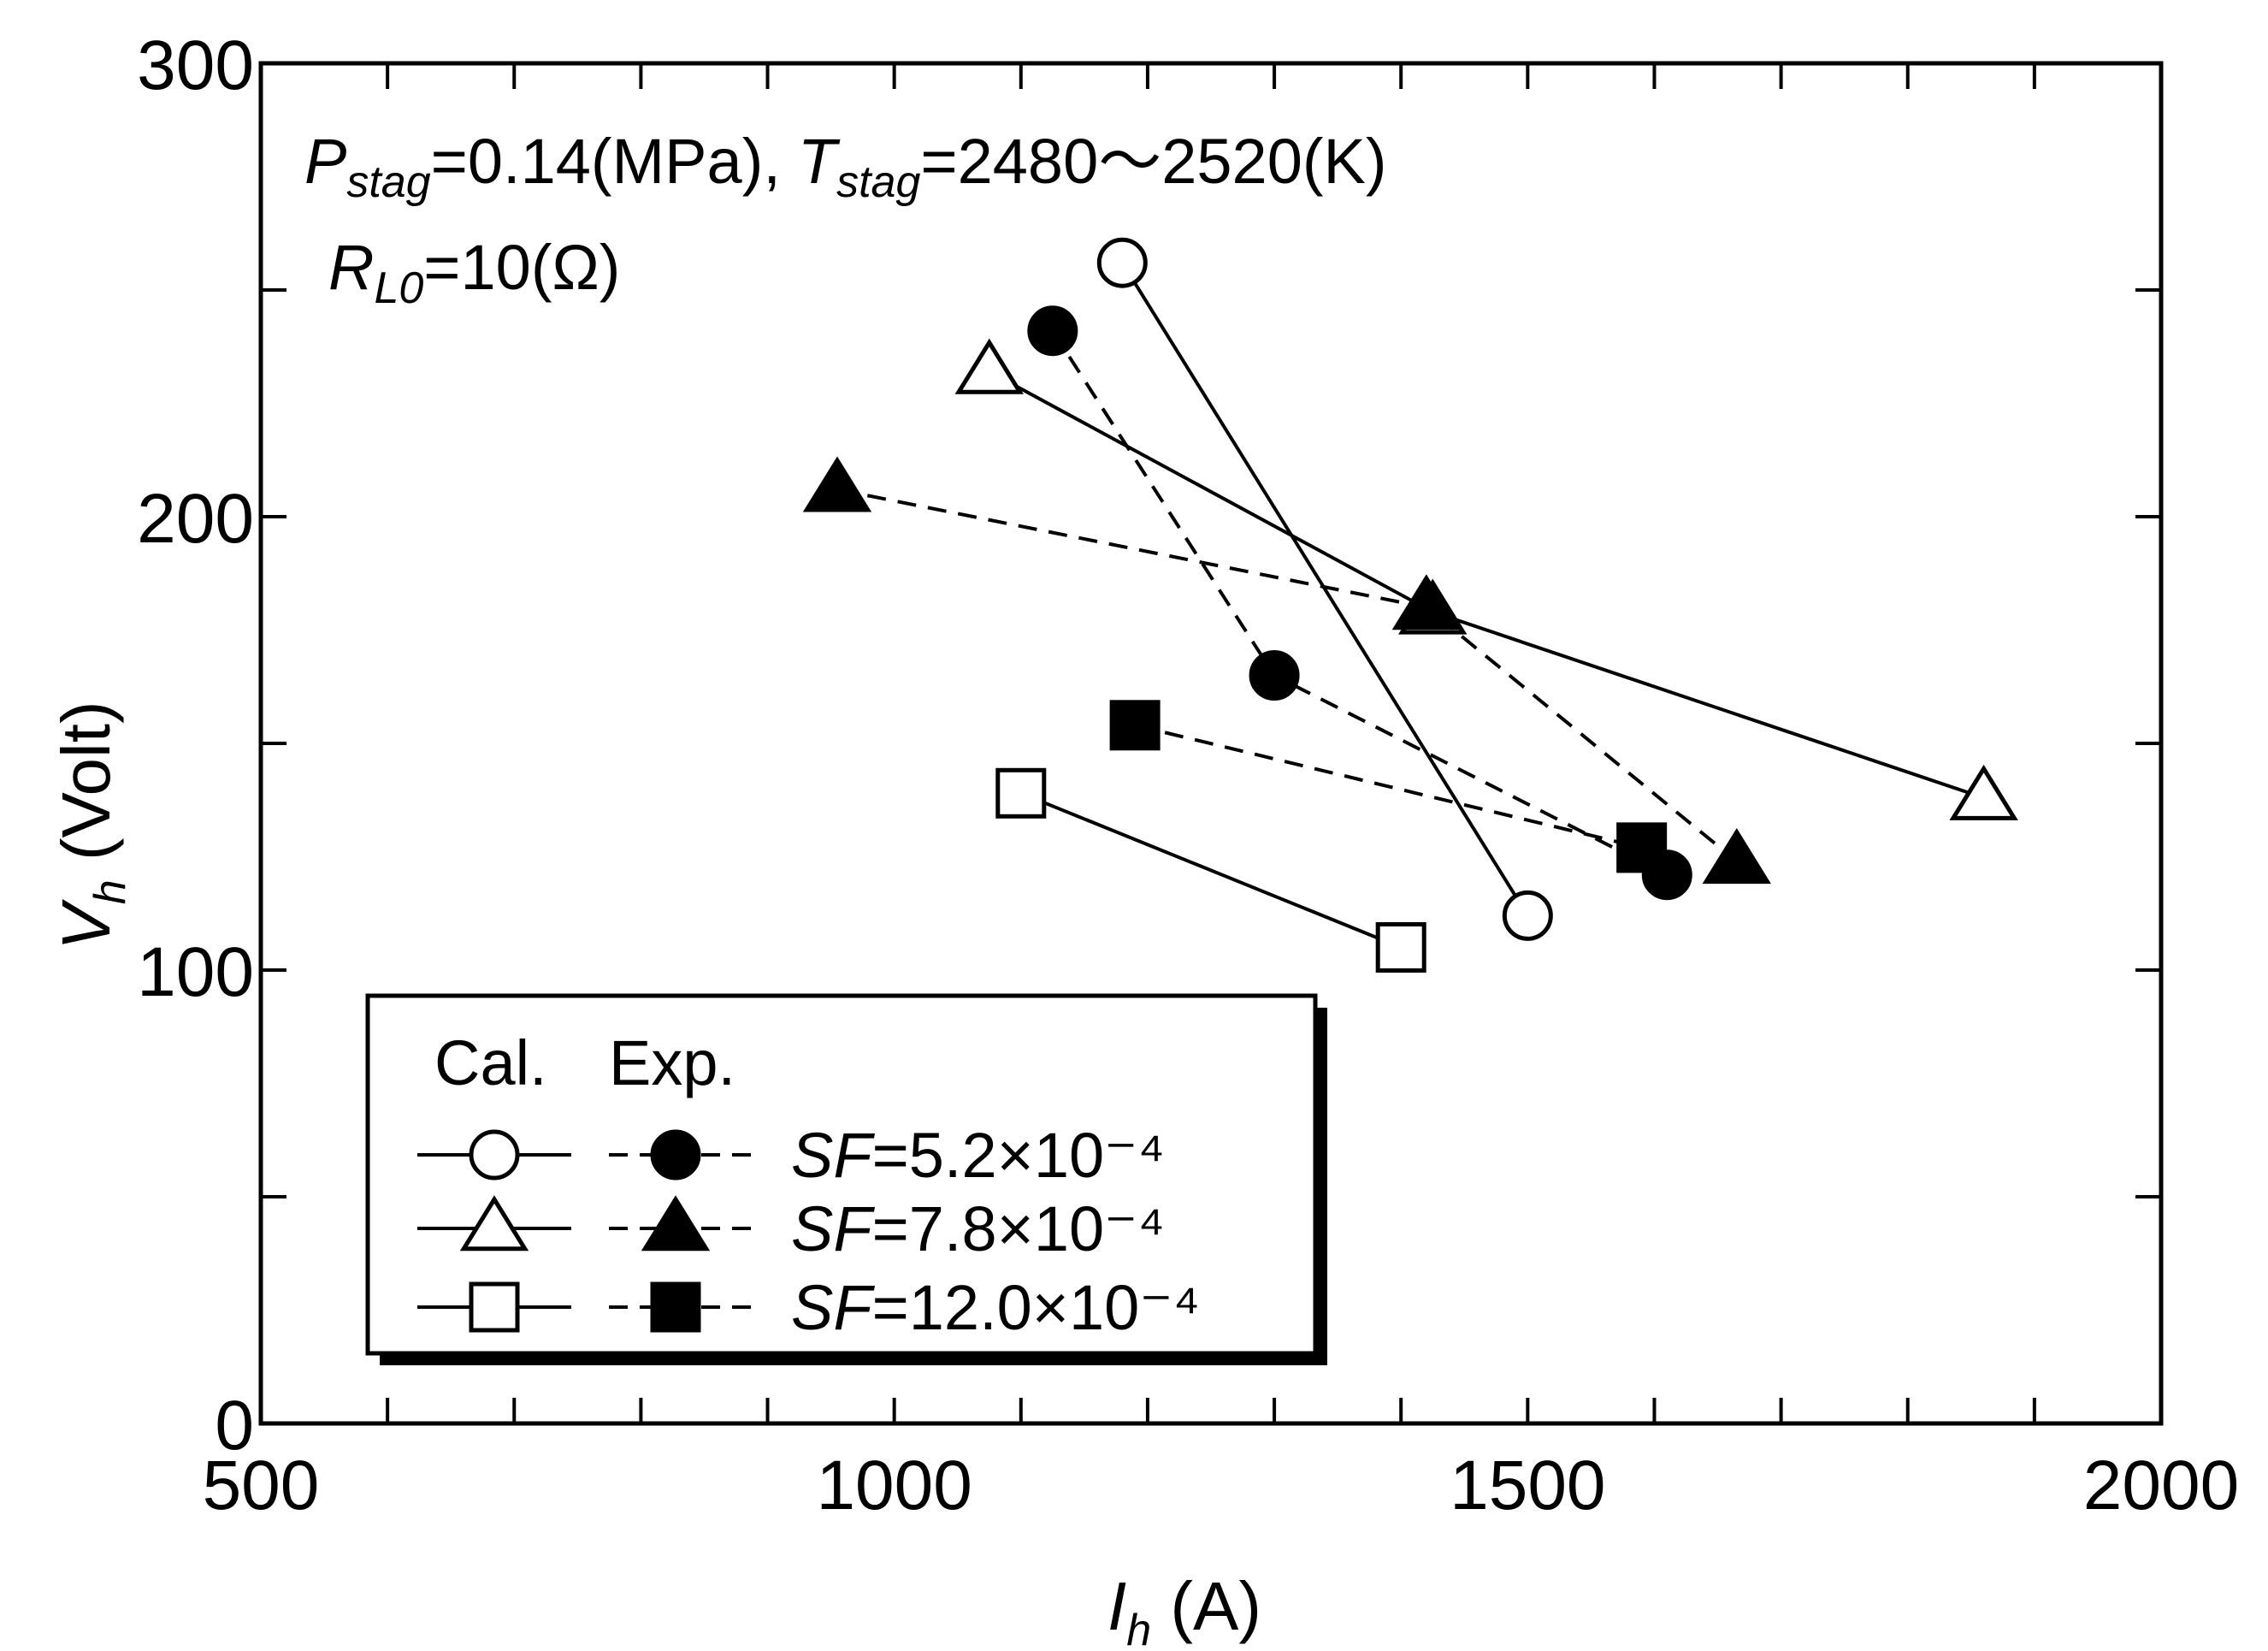 The height and width of the screenshot is (1651, 2268). I want to click on legend-marker-exp-triangle, so click(676, 1223).